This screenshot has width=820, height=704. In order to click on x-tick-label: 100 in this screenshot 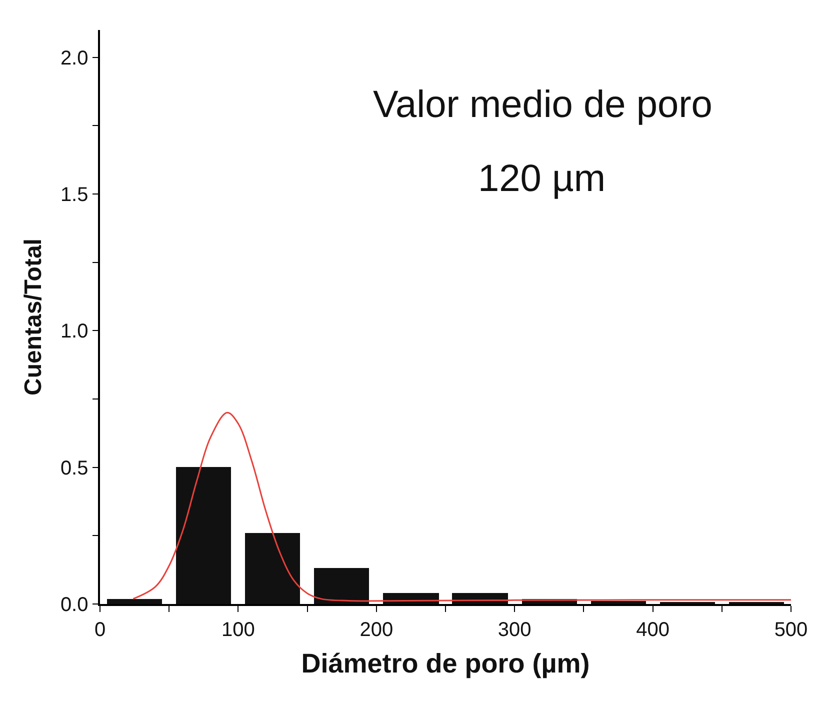, I will do `click(238, 629)`.